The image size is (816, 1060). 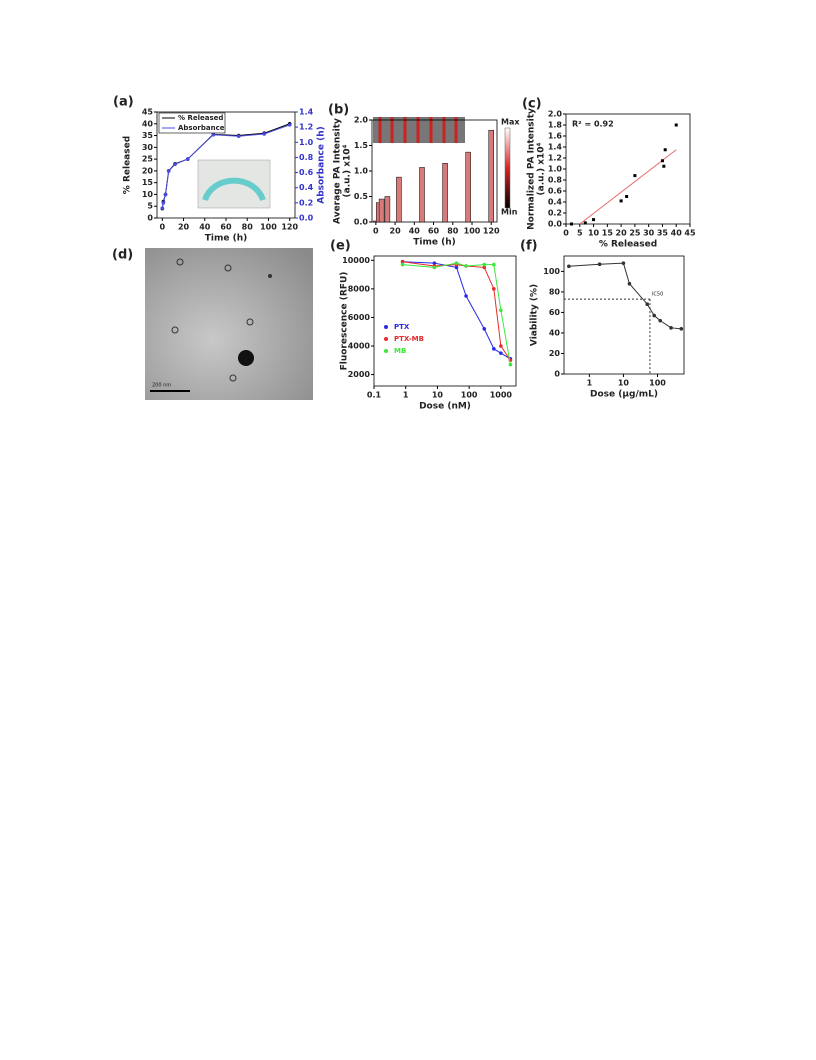 I want to click on annotation: R² = 0.92, so click(x=593, y=124).